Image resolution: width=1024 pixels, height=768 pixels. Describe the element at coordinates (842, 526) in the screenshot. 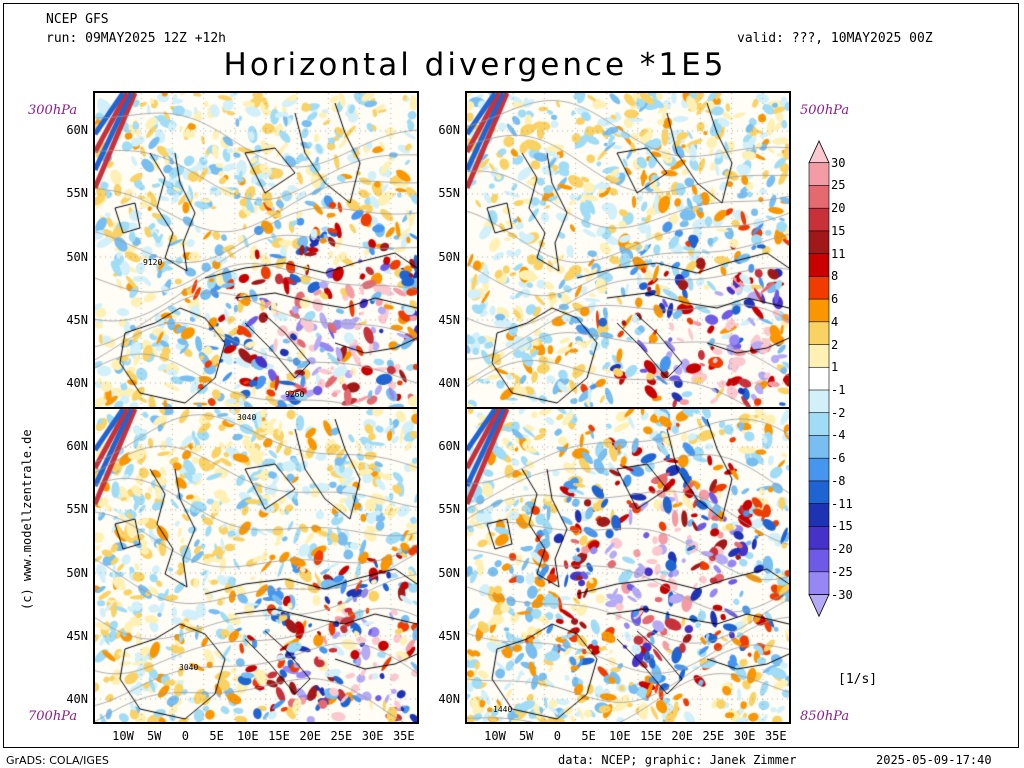

I see `colorbar-tick-label: -15` at that location.